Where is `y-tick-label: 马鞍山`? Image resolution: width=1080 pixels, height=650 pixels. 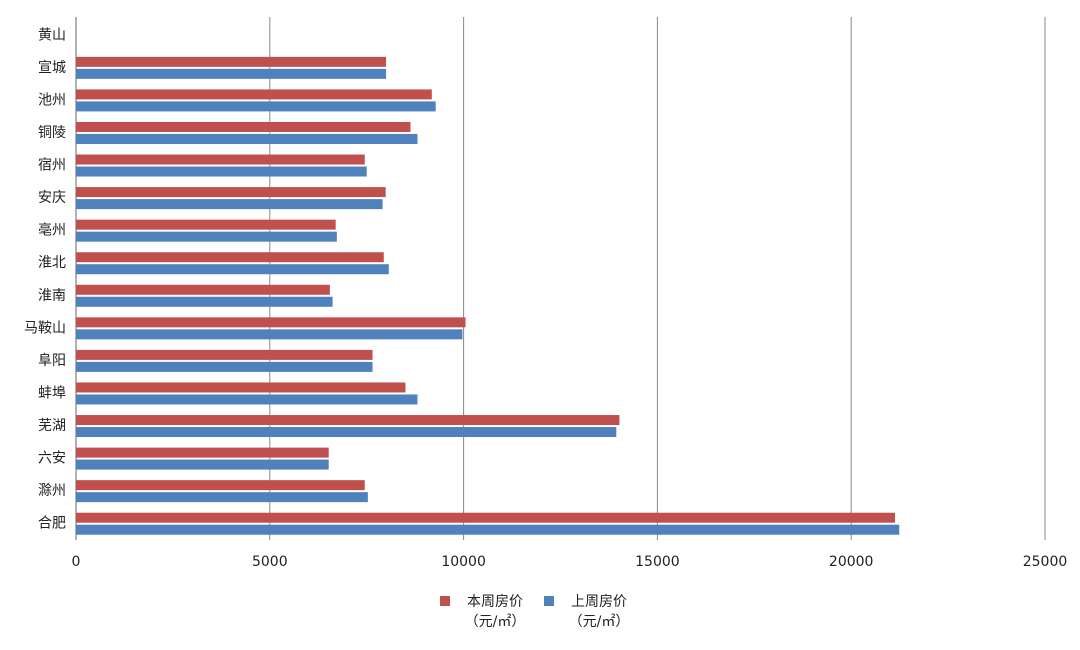
y-tick-label: 马鞍山 is located at coordinates (45, 328).